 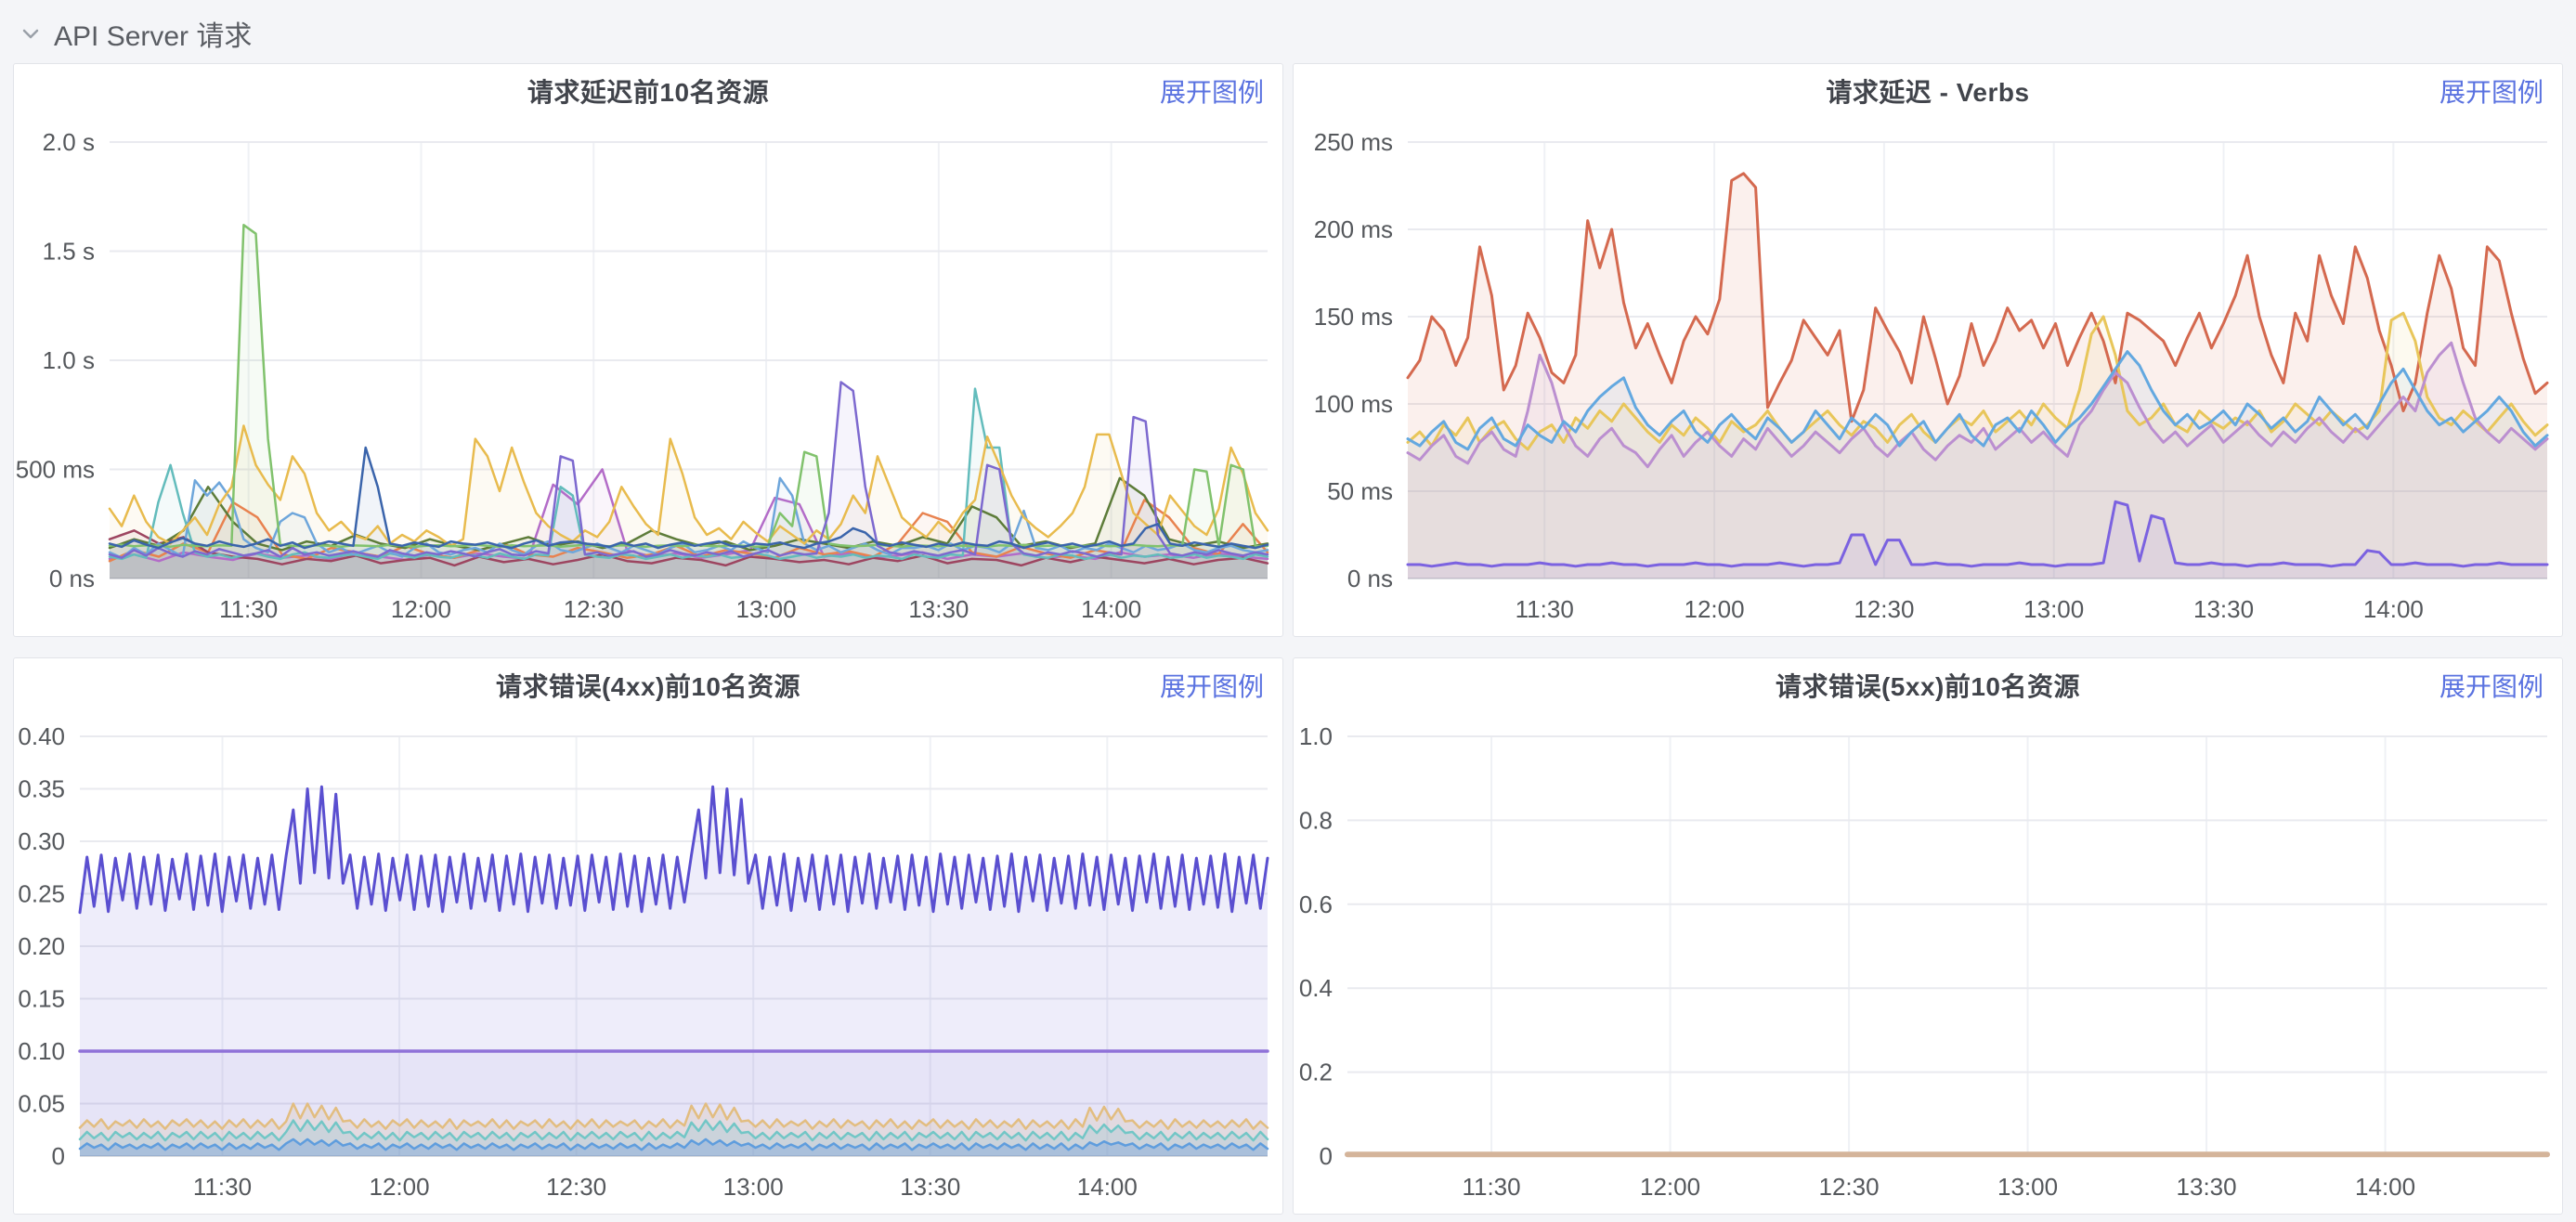 I want to click on panel-header: 请求延迟 - Verbs 展开图例, so click(x=1928, y=91).